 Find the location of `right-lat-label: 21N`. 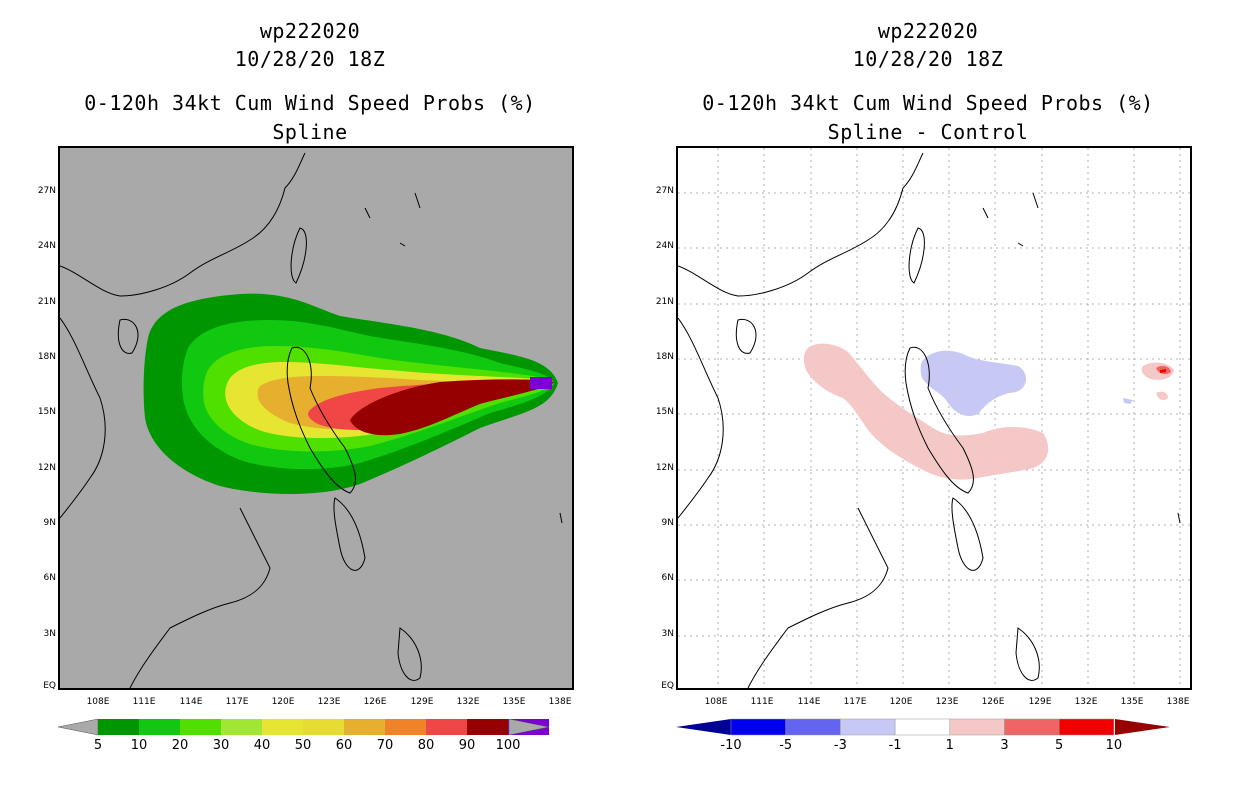

right-lat-label: 21N is located at coordinates (664, 302).